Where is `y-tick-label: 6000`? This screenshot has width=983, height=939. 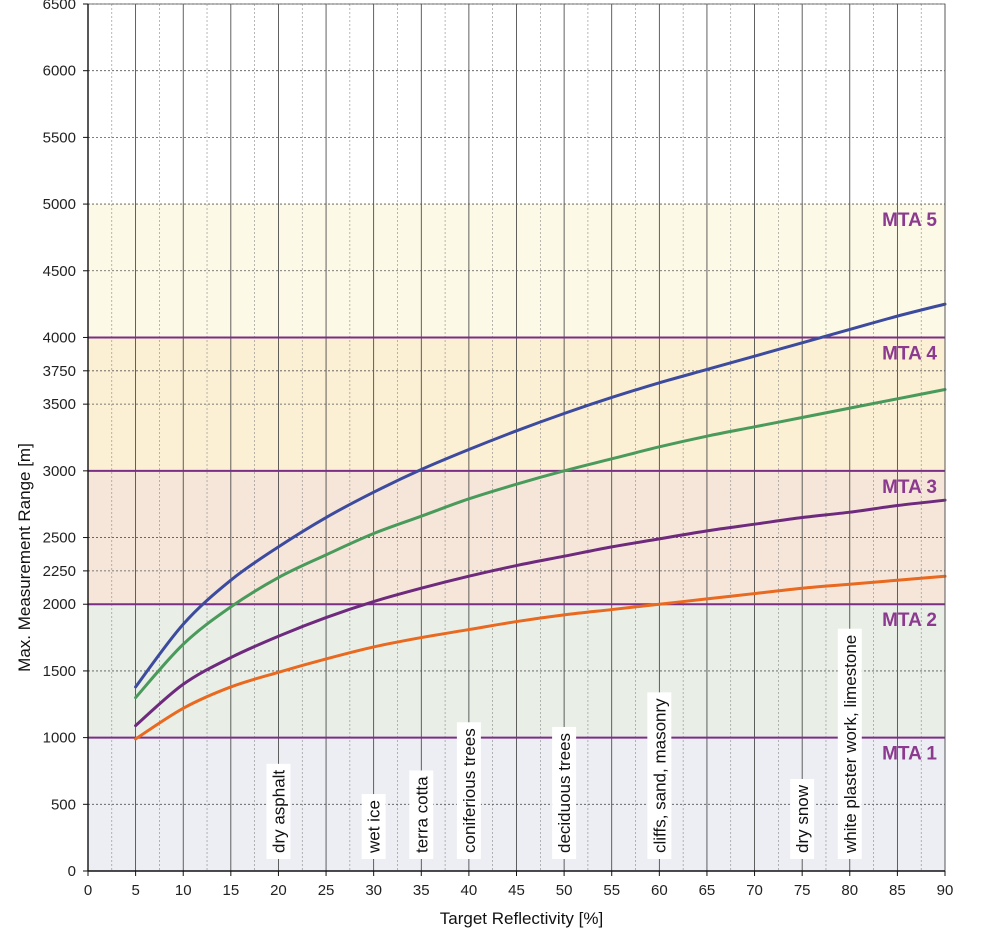 y-tick-label: 6000 is located at coordinates (59, 71).